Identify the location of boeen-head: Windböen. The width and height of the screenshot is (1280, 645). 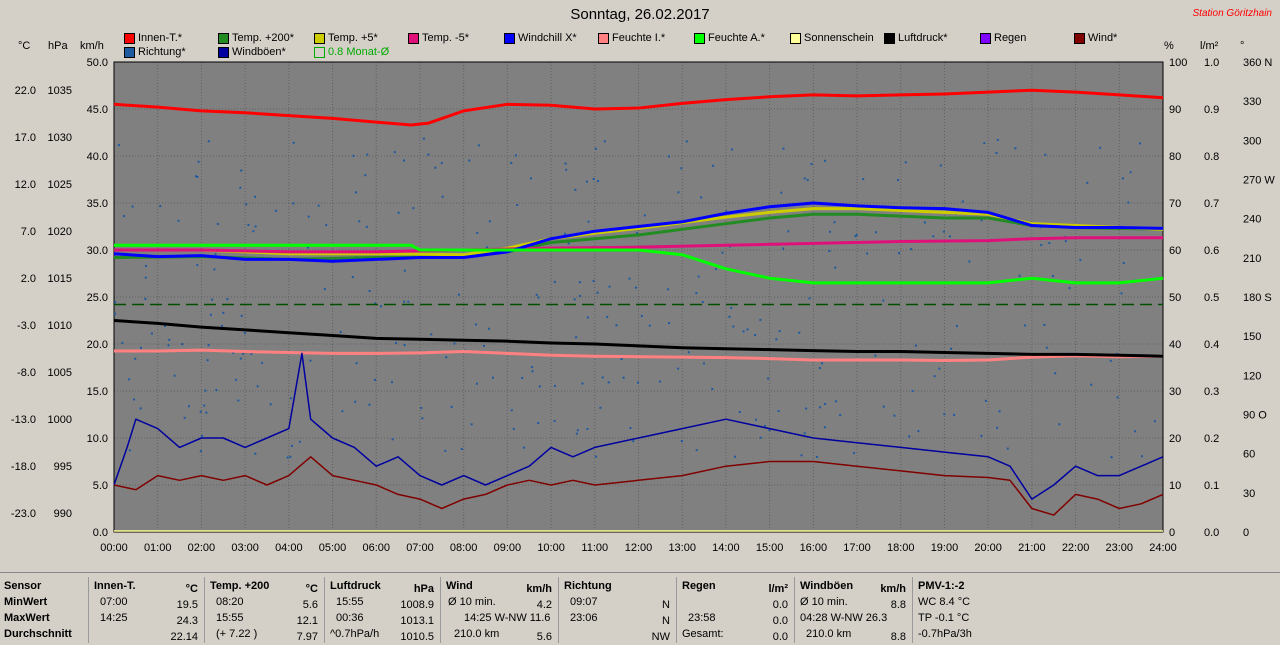
(827, 586).